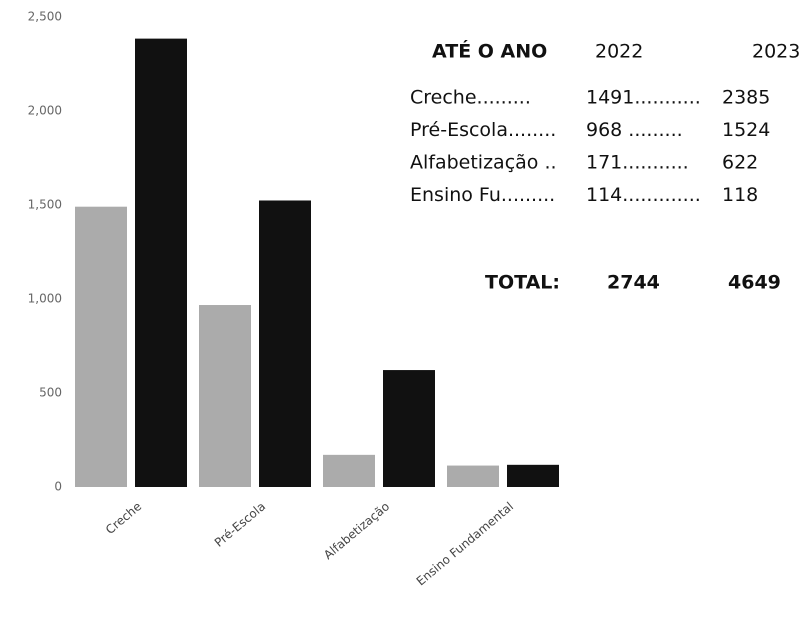 The width and height of the screenshot is (808, 638). What do you see at coordinates (50, 393) in the screenshot?
I see `y-tick-label: 500` at bounding box center [50, 393].